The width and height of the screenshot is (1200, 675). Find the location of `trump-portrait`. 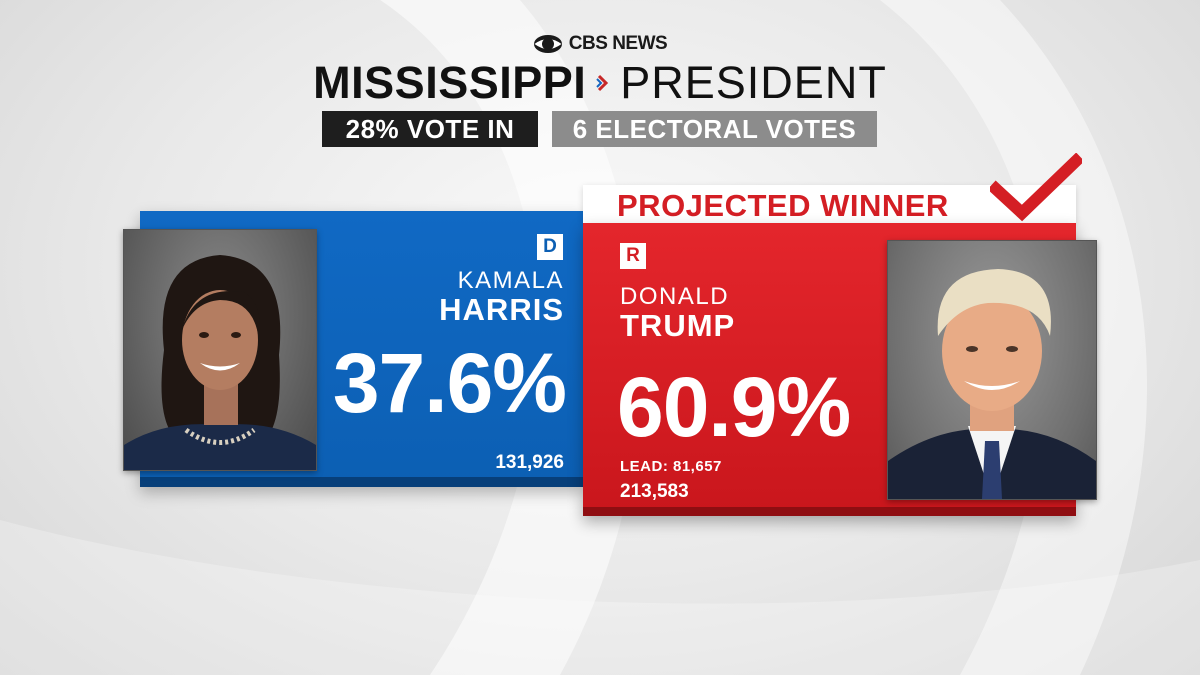

trump-portrait is located at coordinates (992, 370).